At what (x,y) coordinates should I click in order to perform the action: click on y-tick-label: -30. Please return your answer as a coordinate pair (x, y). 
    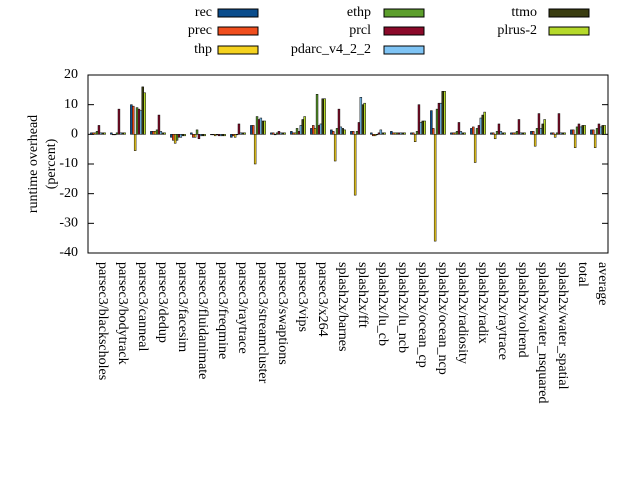
    Looking at the image, I should click on (68, 223).